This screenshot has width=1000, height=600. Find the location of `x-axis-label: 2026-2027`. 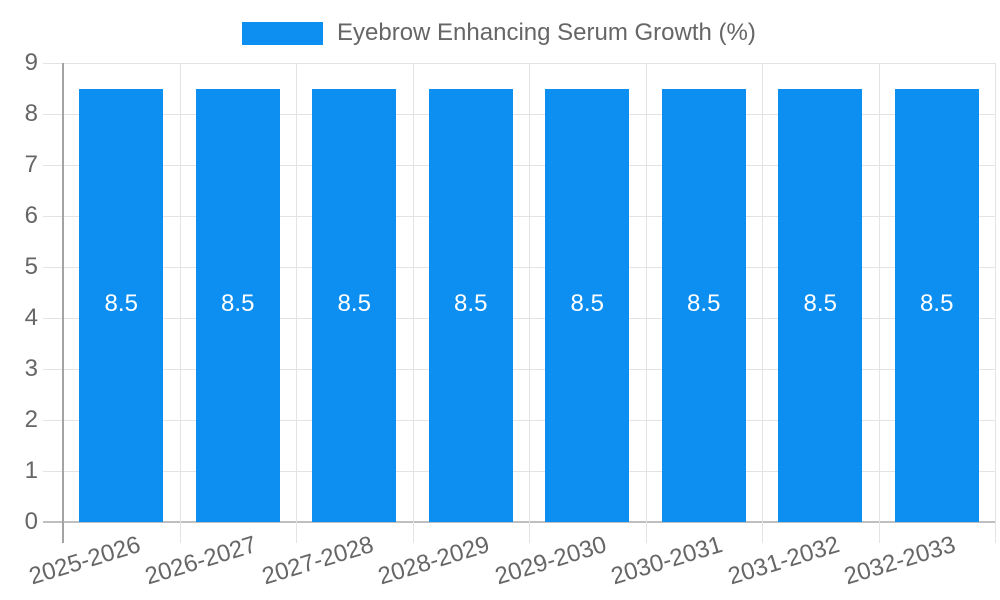

x-axis-label: 2026-2027 is located at coordinates (201, 561).